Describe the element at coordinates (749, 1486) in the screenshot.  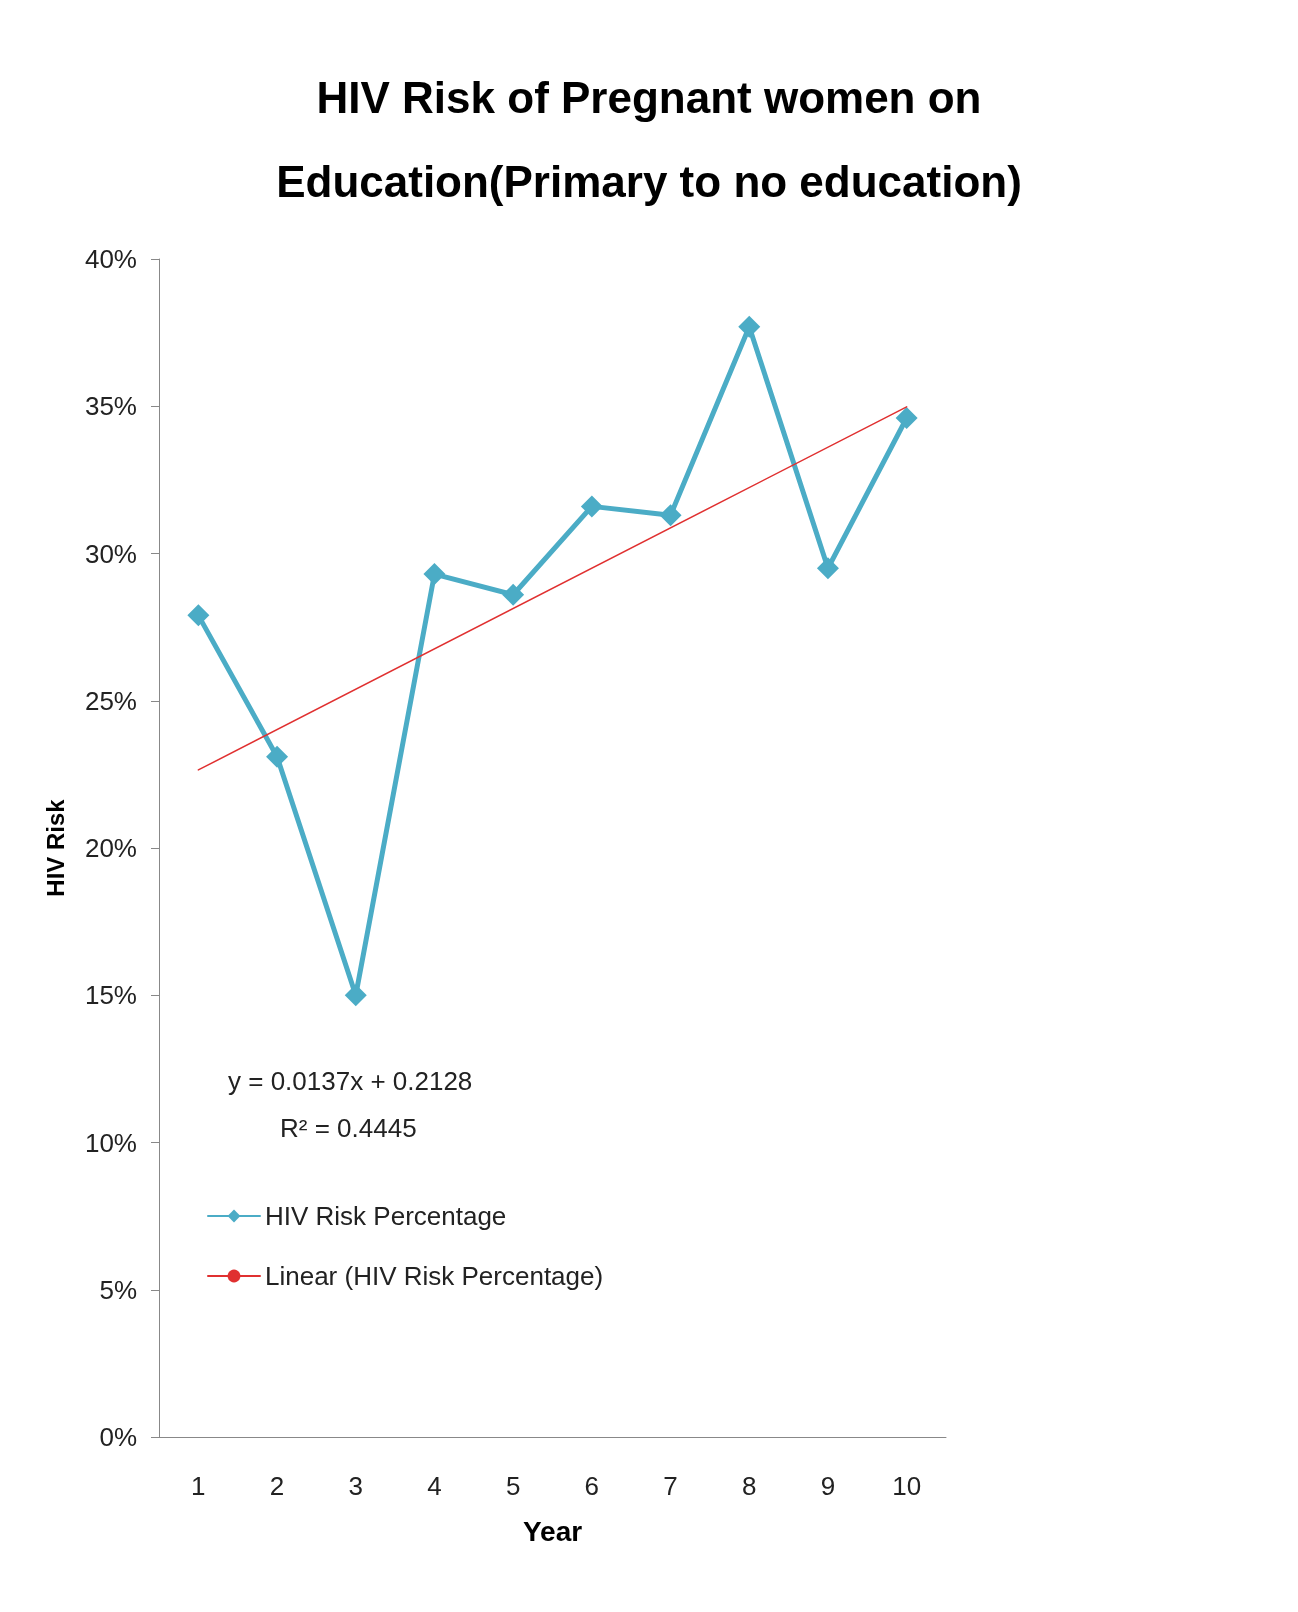
I see `x-tick-label: 8` at that location.